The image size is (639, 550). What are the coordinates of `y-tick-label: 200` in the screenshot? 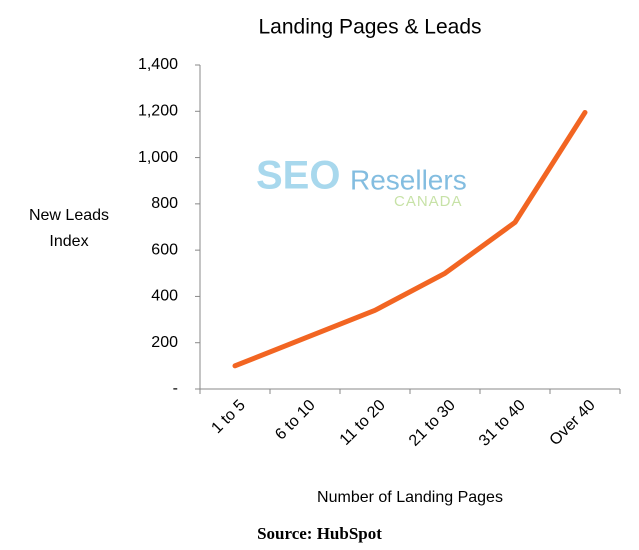 It's located at (164, 342).